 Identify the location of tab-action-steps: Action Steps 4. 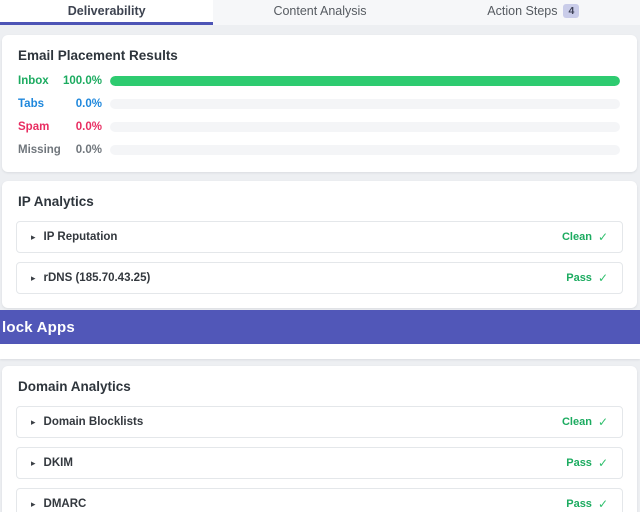
(533, 12).